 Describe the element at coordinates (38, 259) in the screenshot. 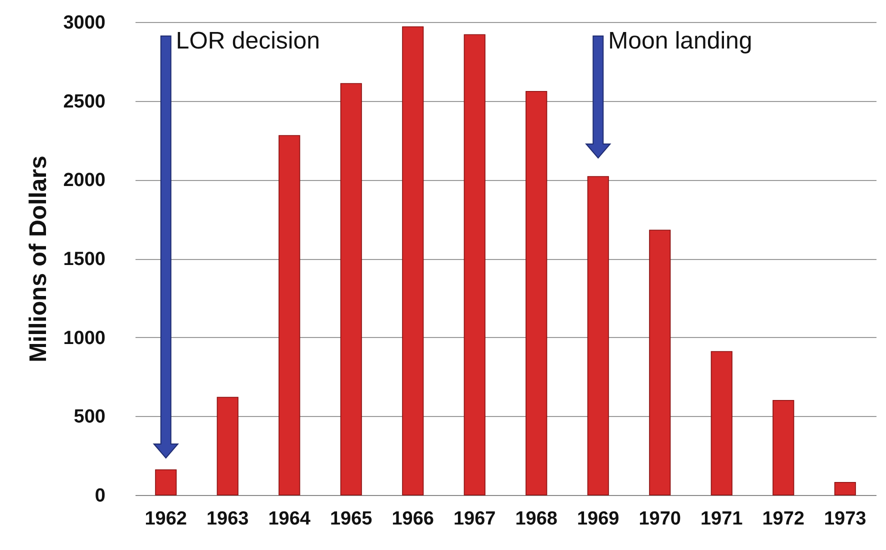

I see `y-axis-title: Millions of Dollars` at that location.